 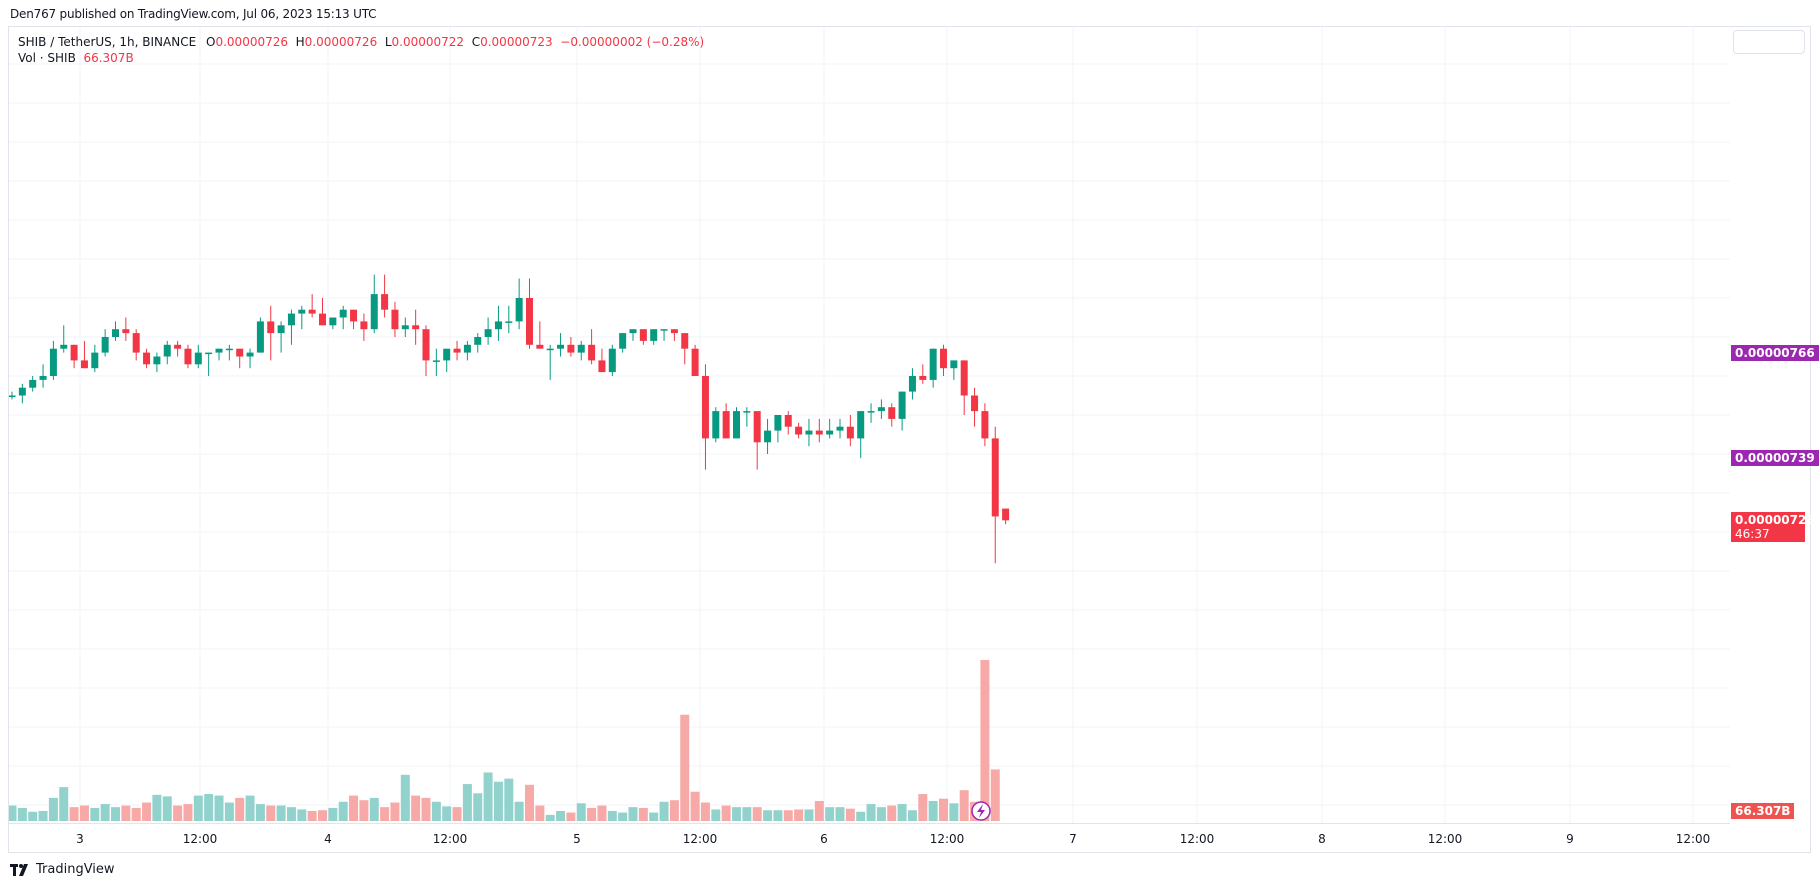 What do you see at coordinates (577, 839) in the screenshot?
I see `time-axis-label: 5` at bounding box center [577, 839].